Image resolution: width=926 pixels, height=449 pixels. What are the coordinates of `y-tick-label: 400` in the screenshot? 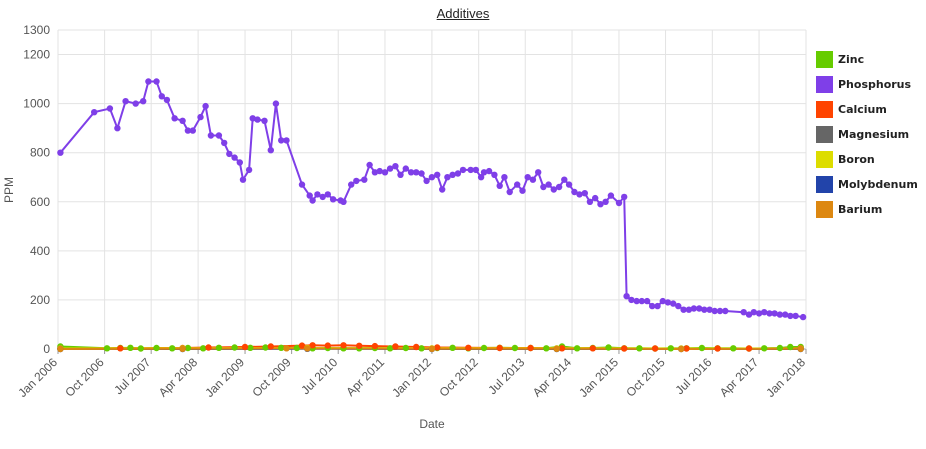 It's located at (40, 251).